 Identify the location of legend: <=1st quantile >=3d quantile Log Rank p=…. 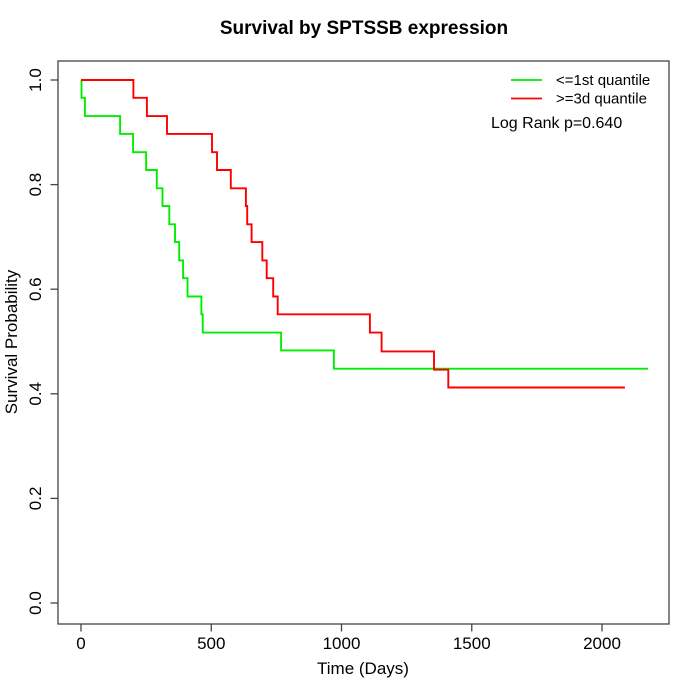
(570, 102).